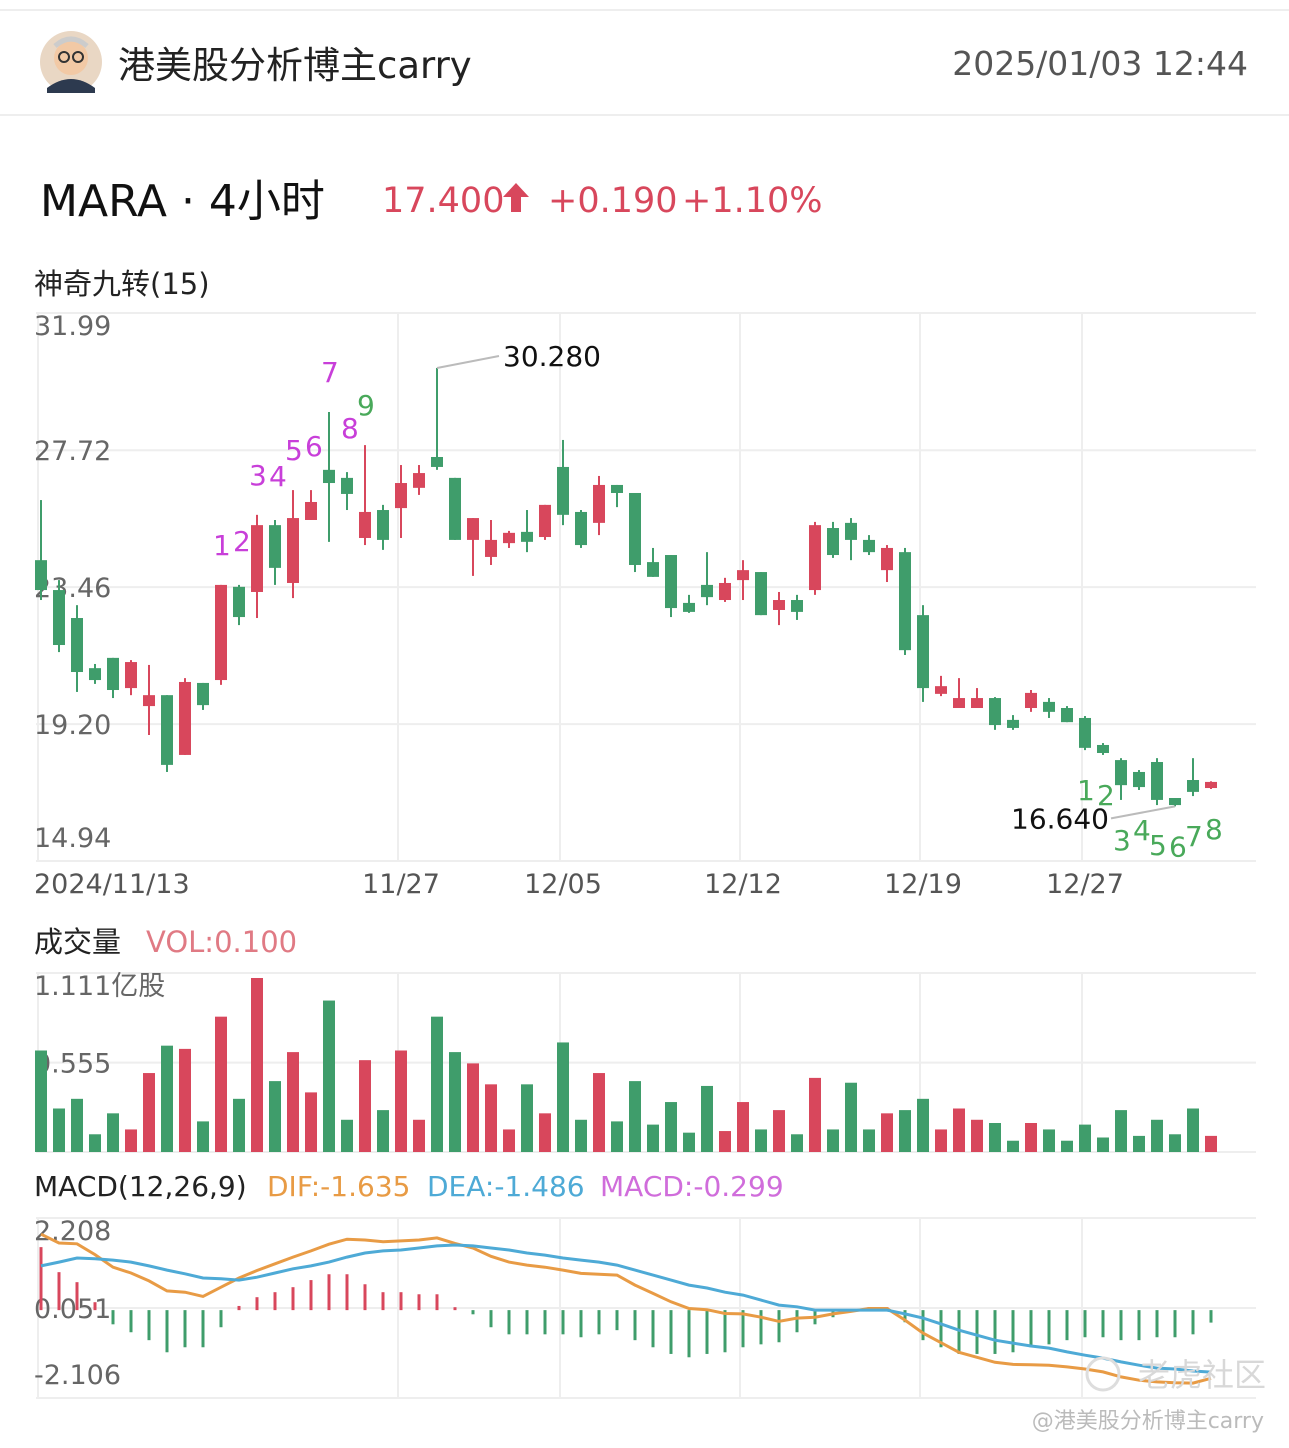 The width and height of the screenshot is (1289, 1448). I want to click on post-datetime: 2025/01/03 12:44, so click(1100, 63).